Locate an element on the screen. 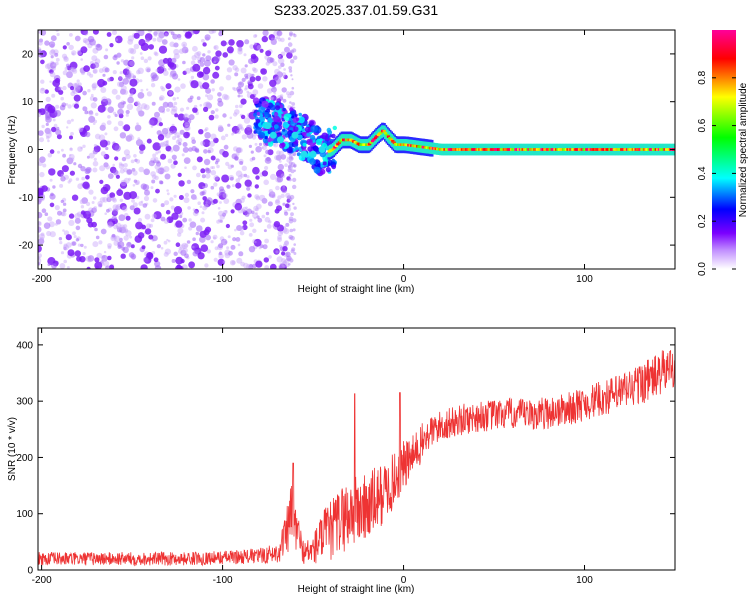  spectrogram-peak-cell is located at coordinates (295, 135).